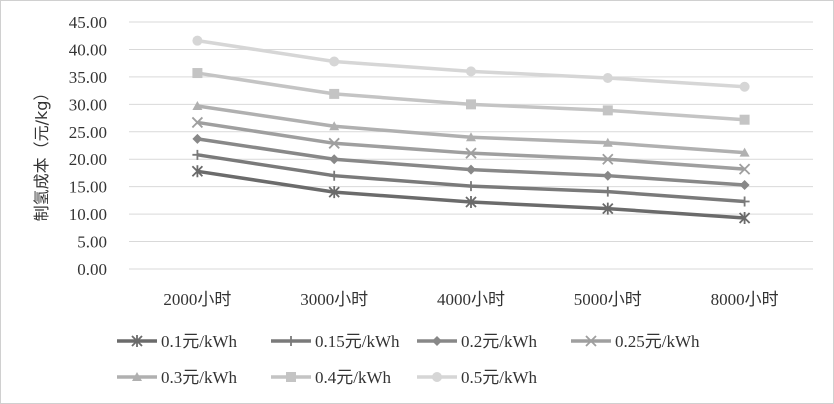  I want to click on series-0.5元/kWh, so click(471, 63).